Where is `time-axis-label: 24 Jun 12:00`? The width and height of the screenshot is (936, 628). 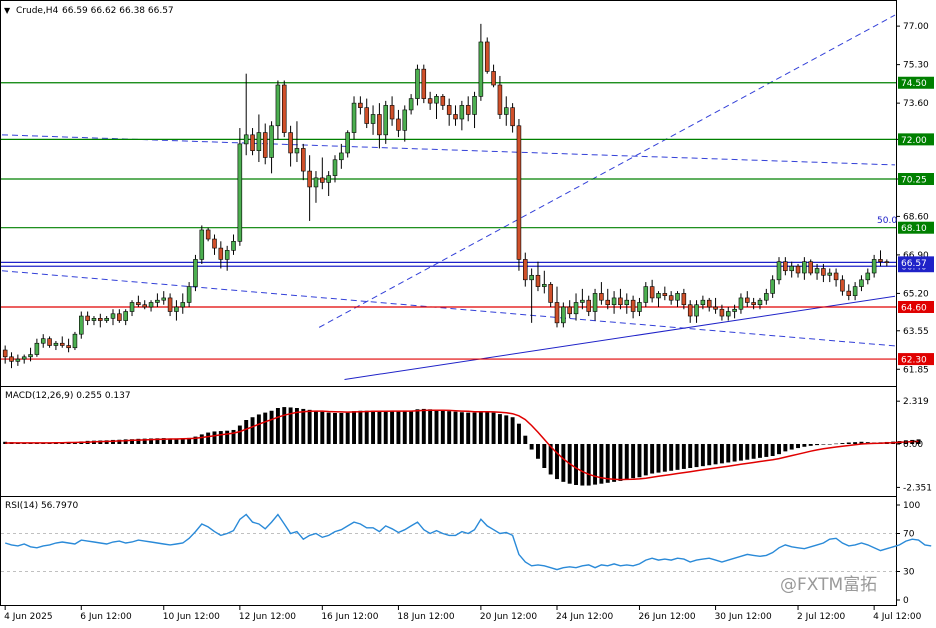 time-axis-label: 24 Jun 12:00 is located at coordinates (584, 617).